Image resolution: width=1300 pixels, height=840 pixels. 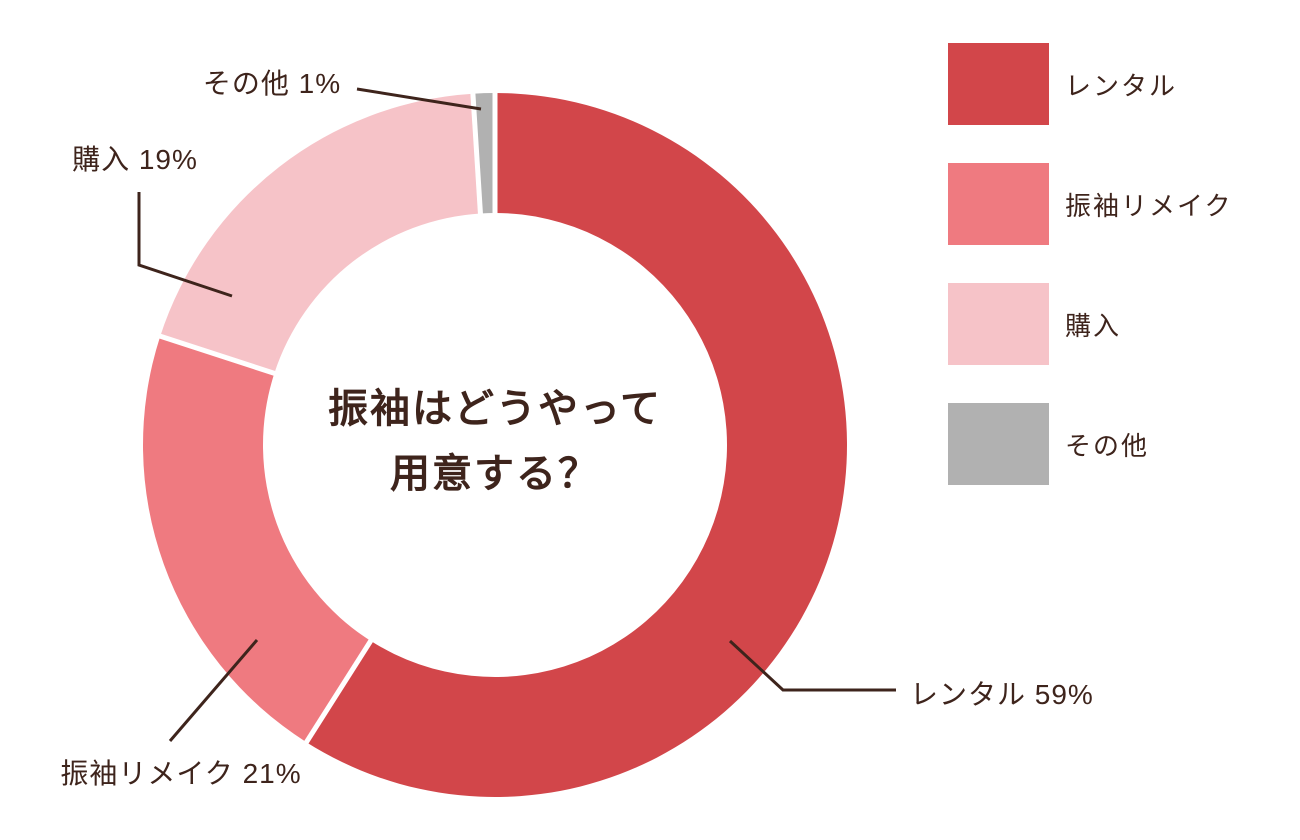 I want to click on callout-label-other: その他 1%, so click(x=272, y=83).